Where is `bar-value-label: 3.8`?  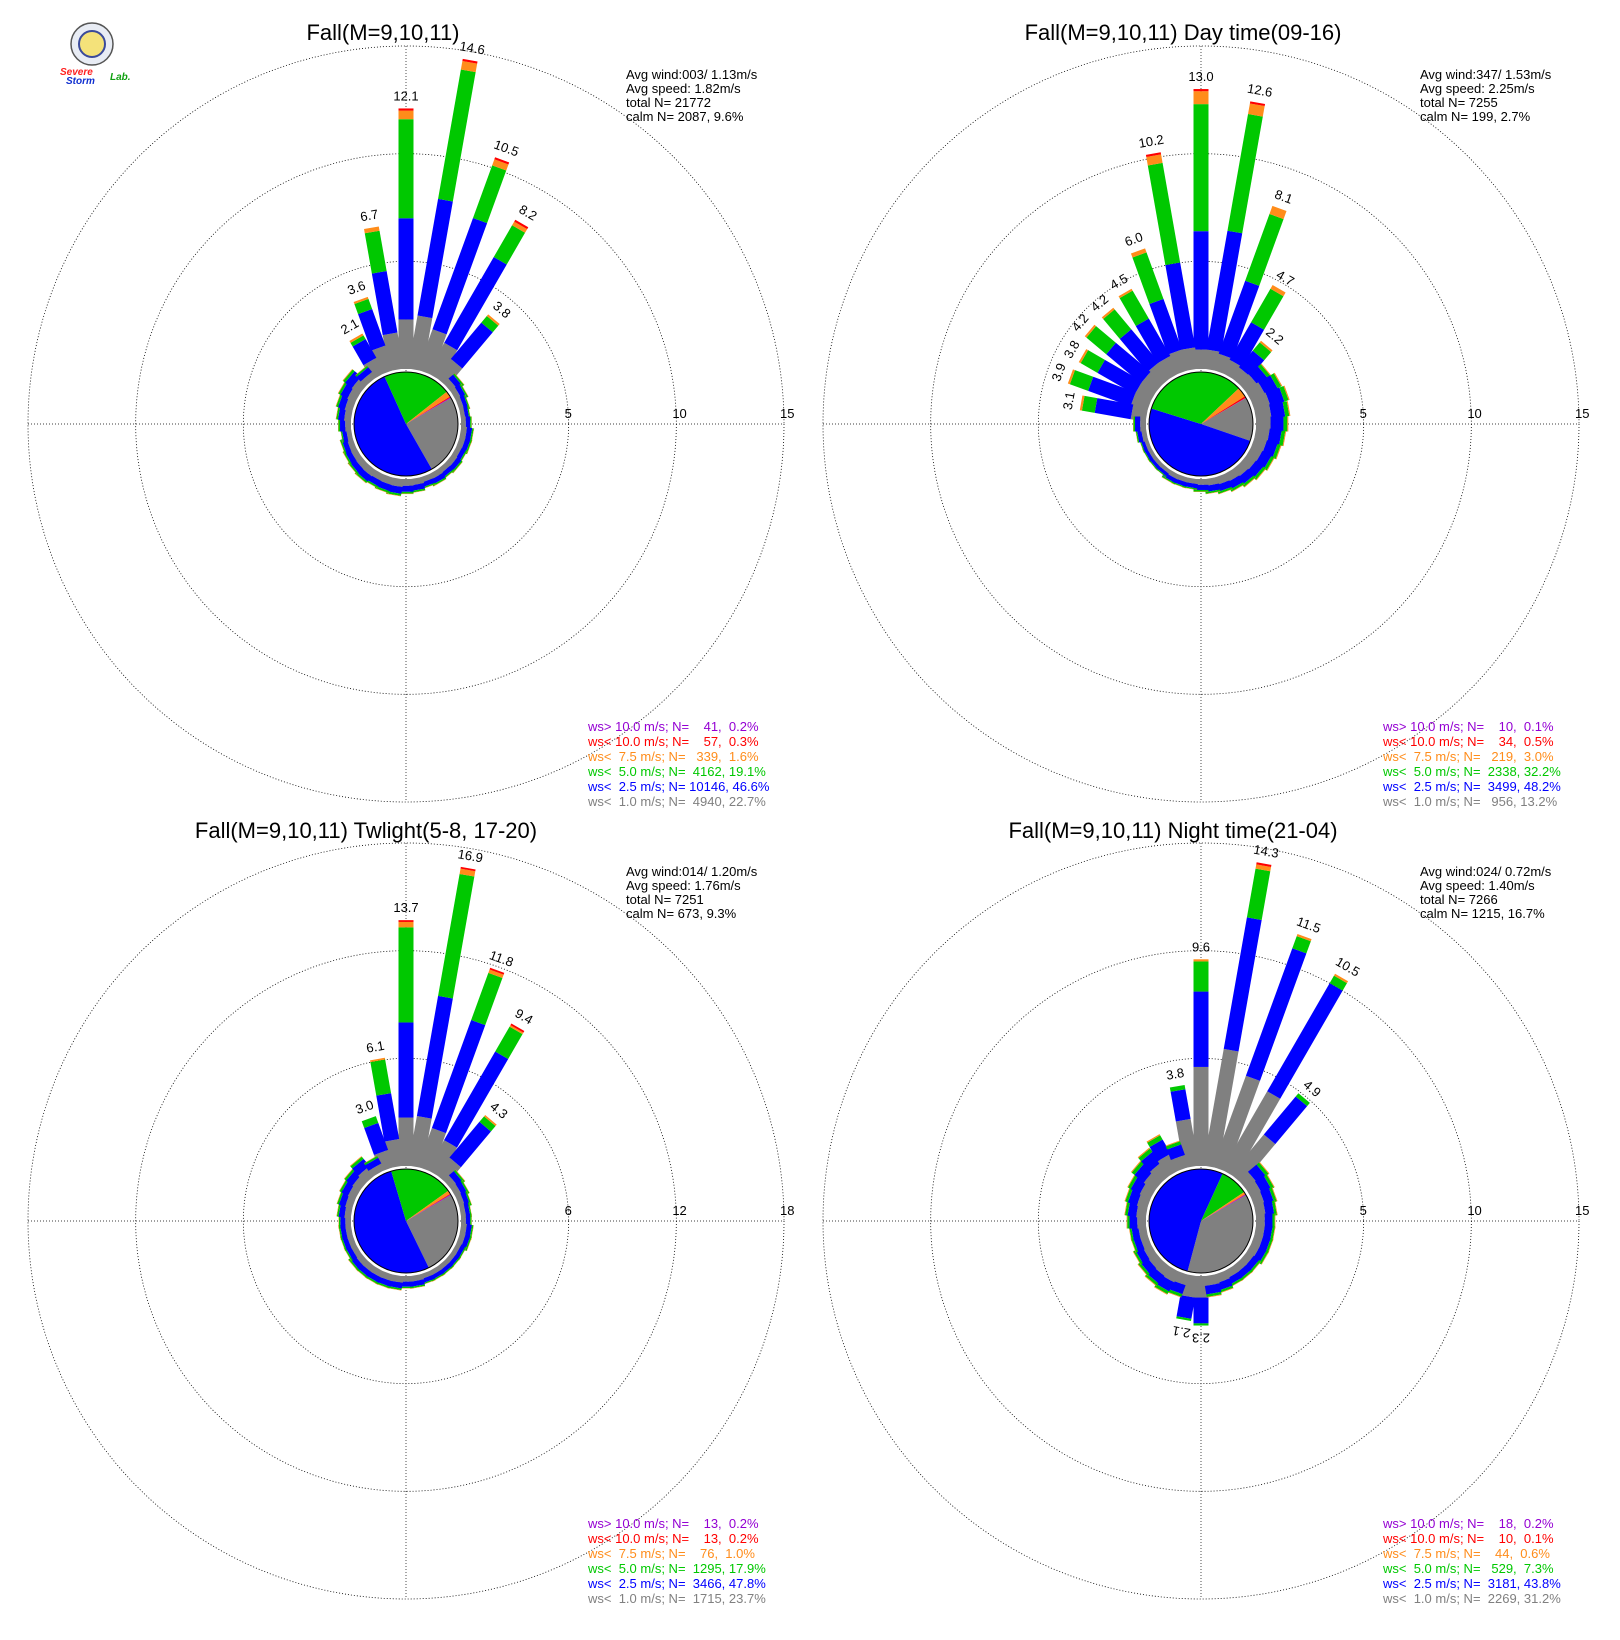 bar-value-label: 3.8 is located at coordinates (1175, 1074).